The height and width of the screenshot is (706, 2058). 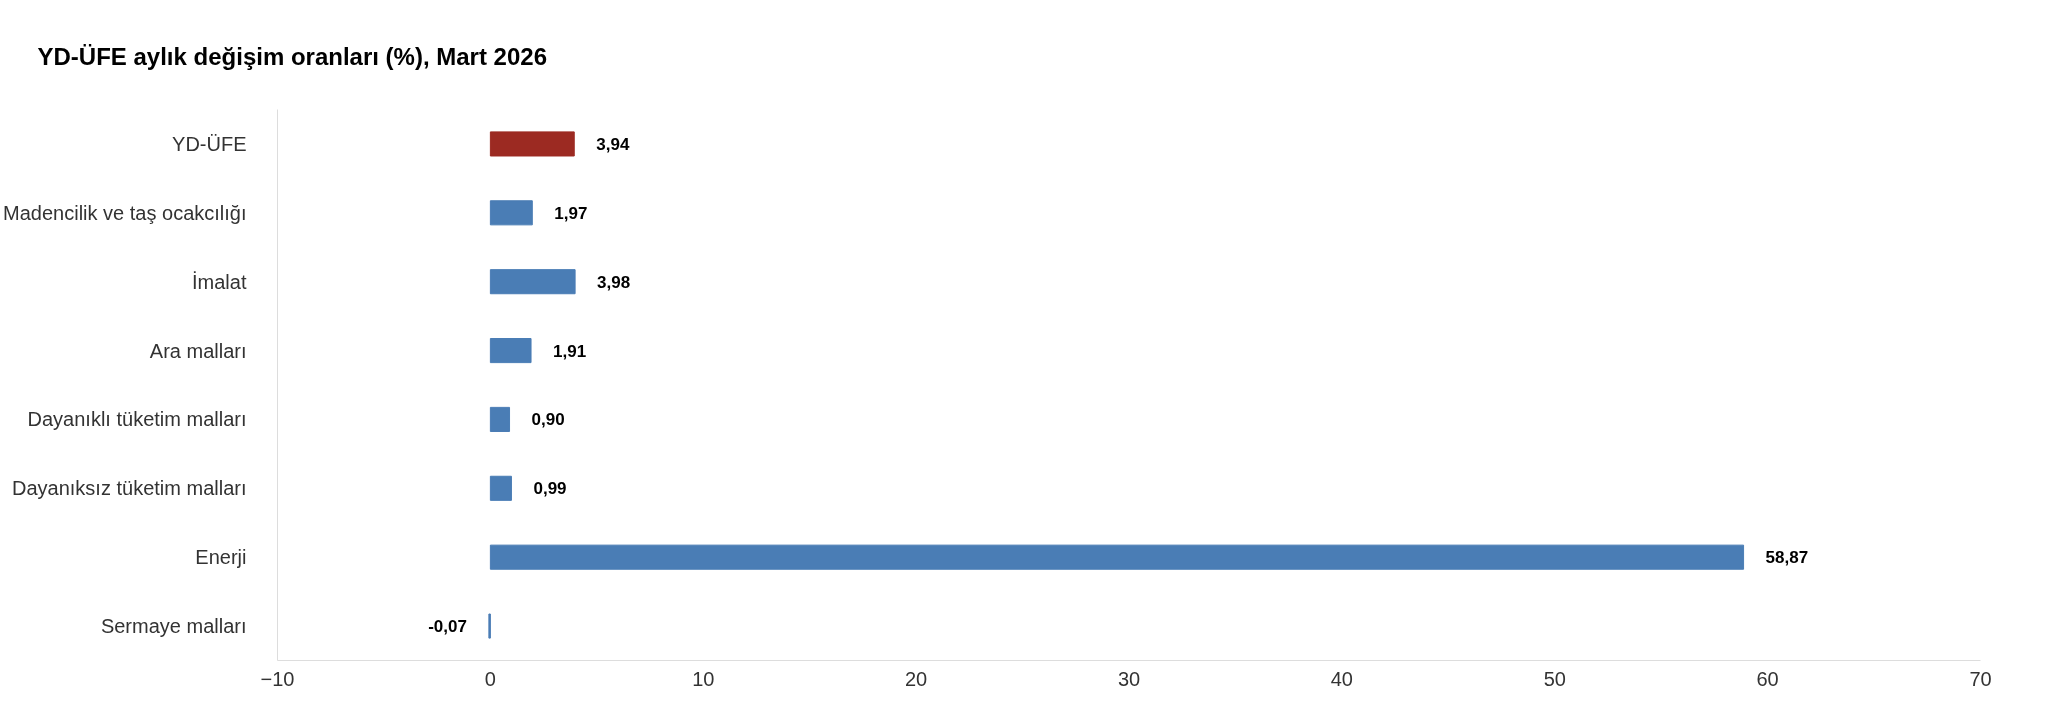 I want to click on y-tick-label: YD-ÜFE, so click(x=209, y=143).